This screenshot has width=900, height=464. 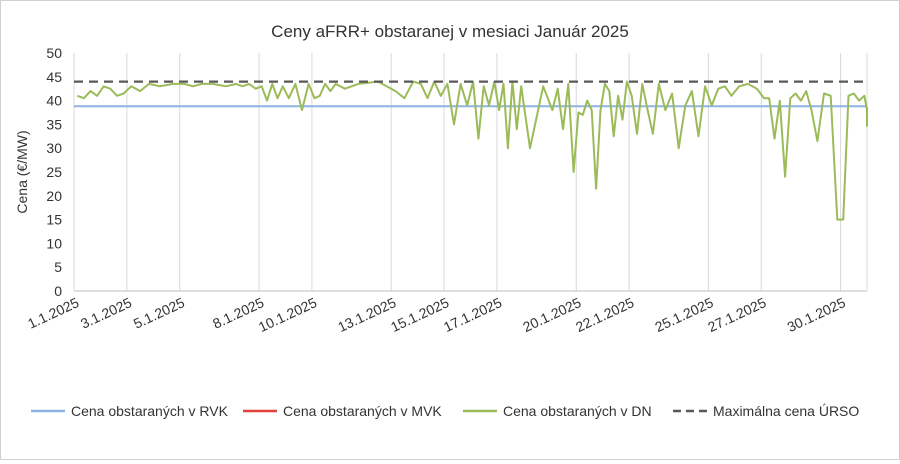 I want to click on y-tick-label: 40, so click(x=54, y=101).